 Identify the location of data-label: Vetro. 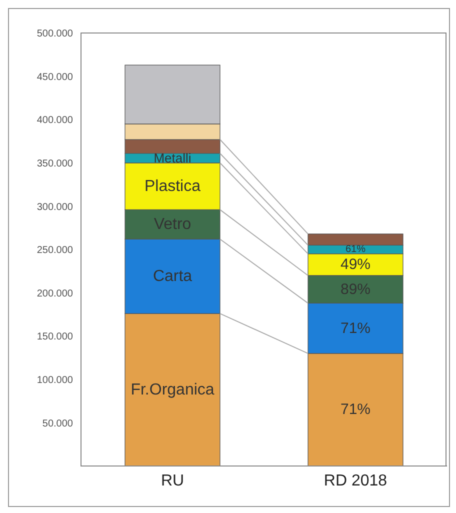
(173, 224).